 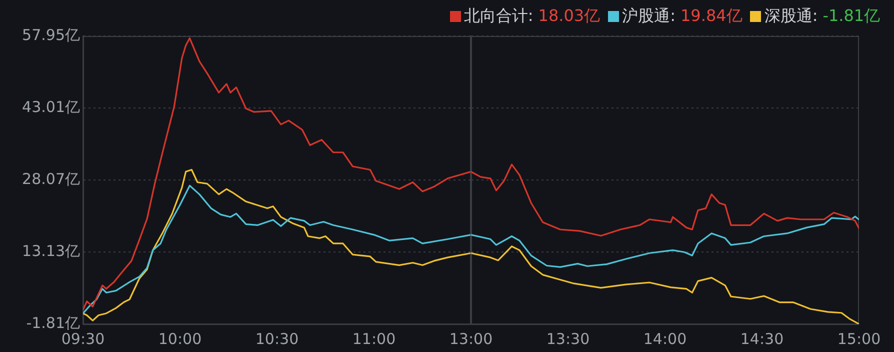 I want to click on legend-label: 深股通:, so click(x=791, y=16).